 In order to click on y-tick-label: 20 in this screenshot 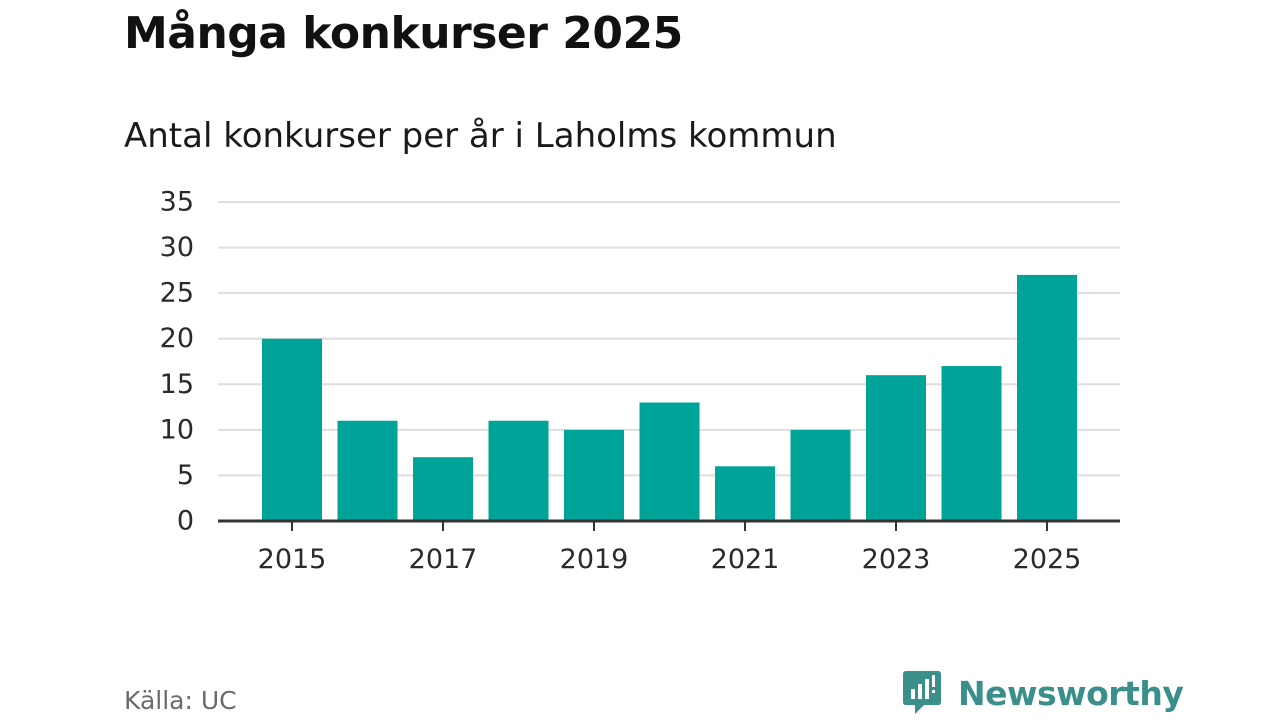, I will do `click(177, 338)`.